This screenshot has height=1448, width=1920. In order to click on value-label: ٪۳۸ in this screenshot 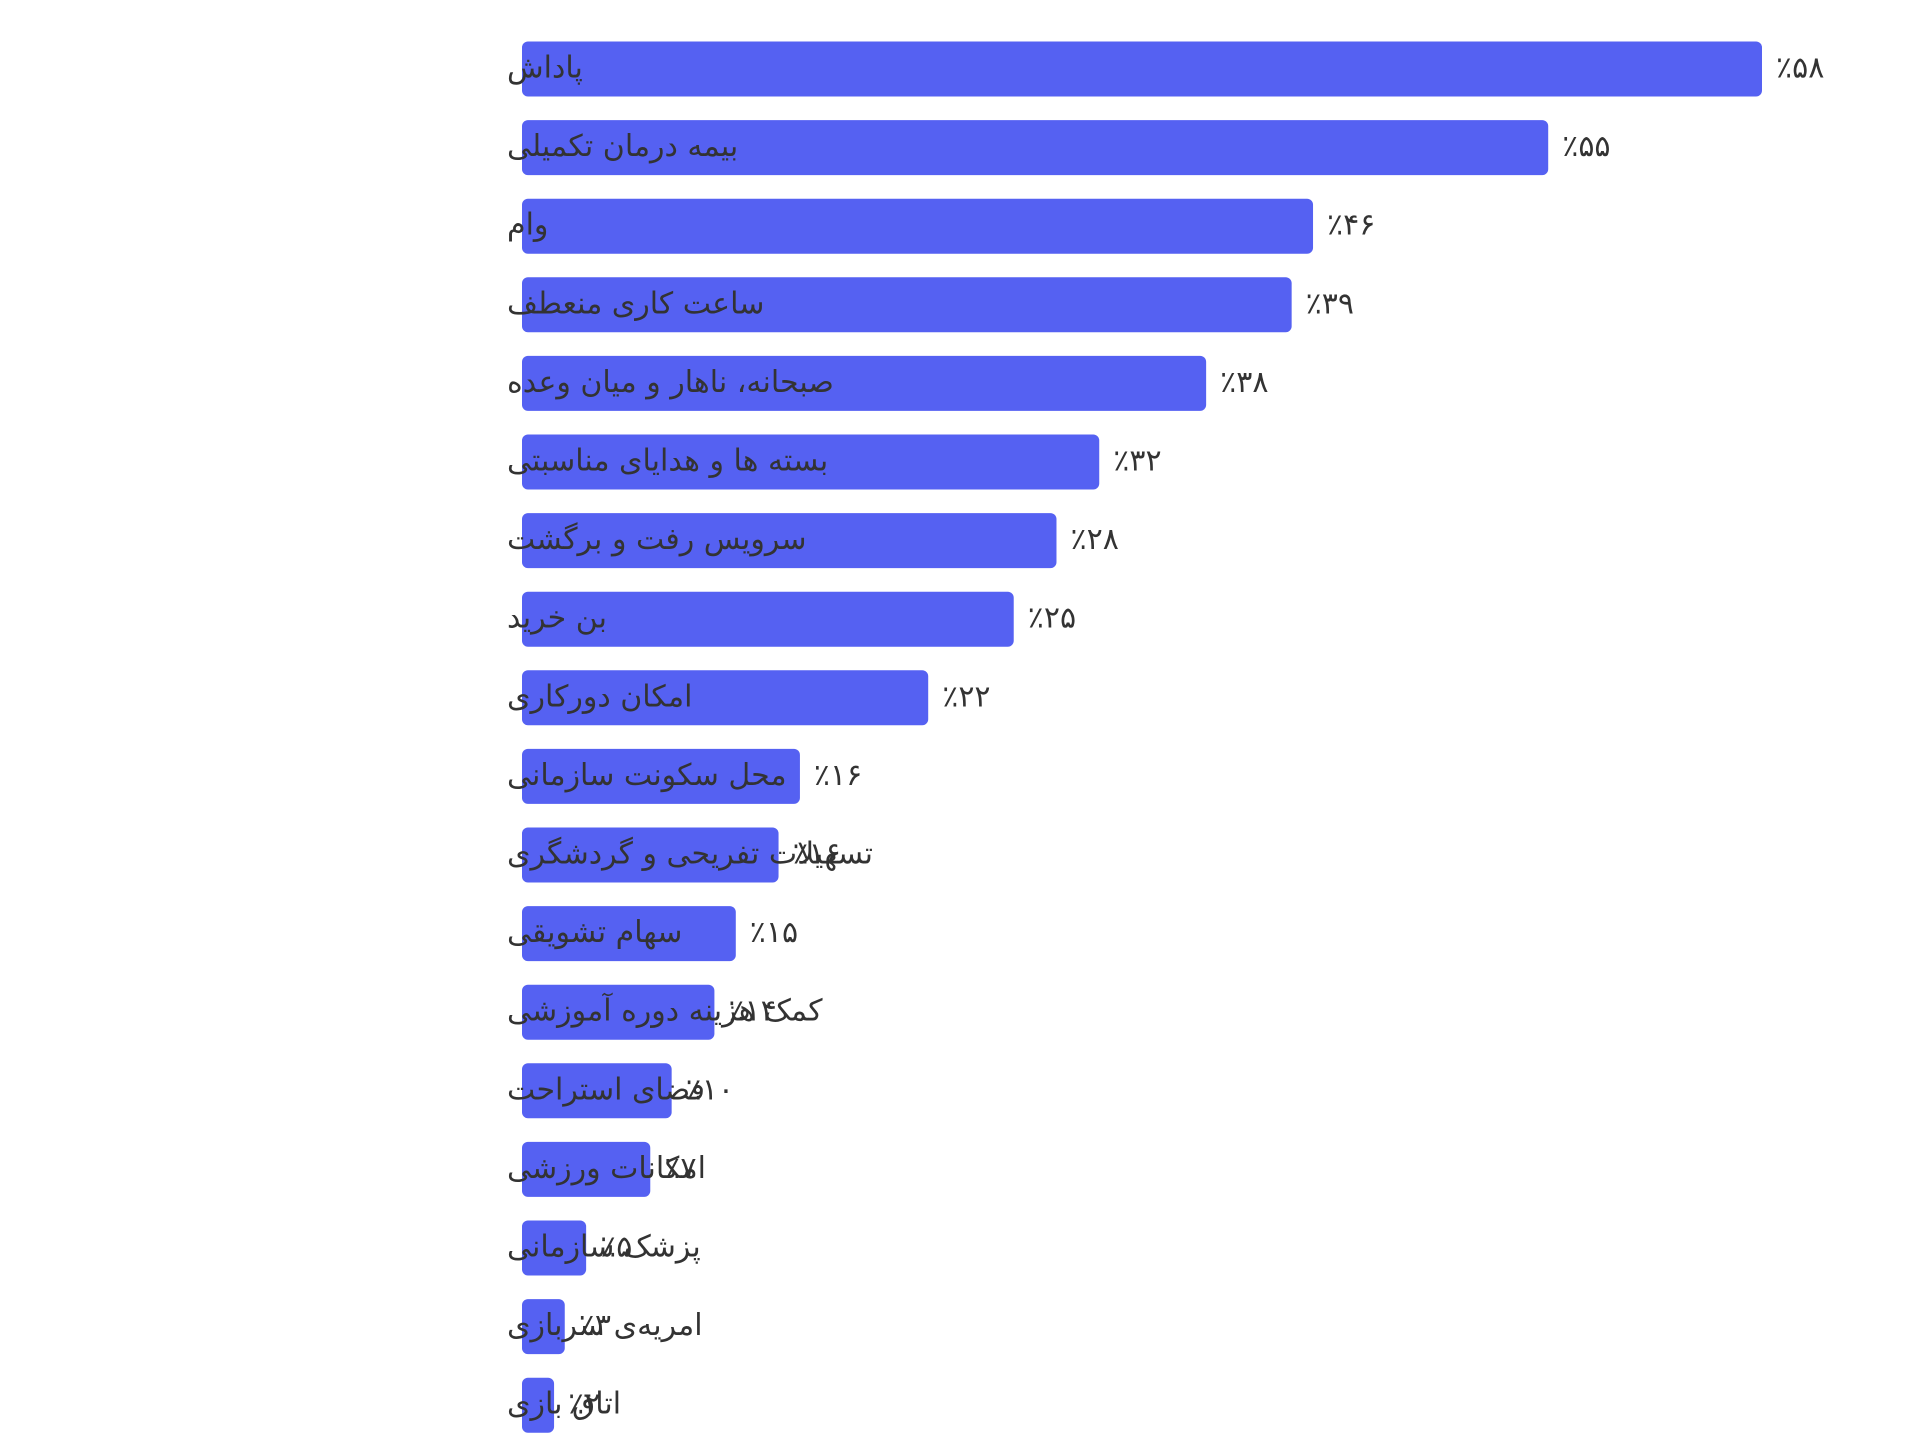, I will do `click(1244, 382)`.